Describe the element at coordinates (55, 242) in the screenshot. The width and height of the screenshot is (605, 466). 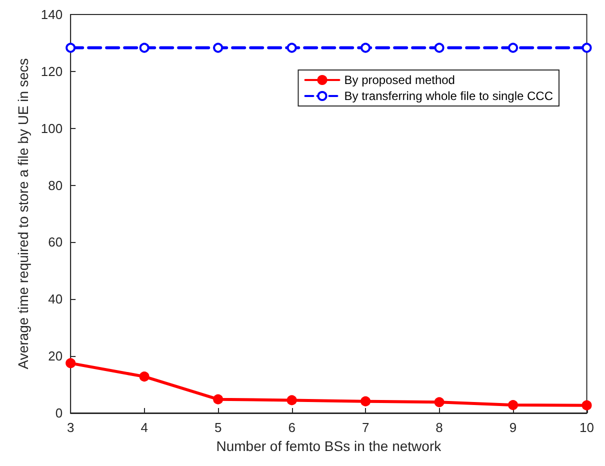
I see `y-tick-label: 60` at that location.